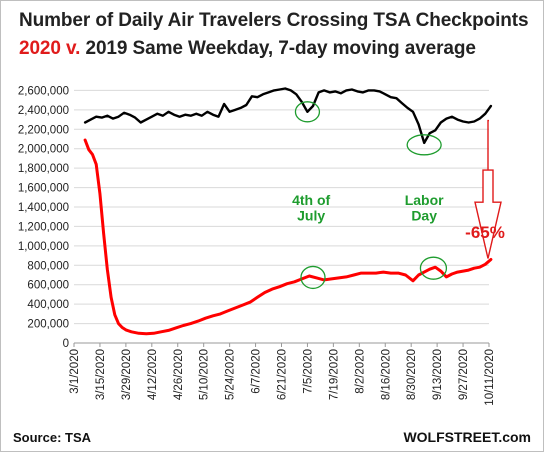 The height and width of the screenshot is (452, 544). What do you see at coordinates (311, 200) in the screenshot?
I see `july4-label-line1: 4th of` at bounding box center [311, 200].